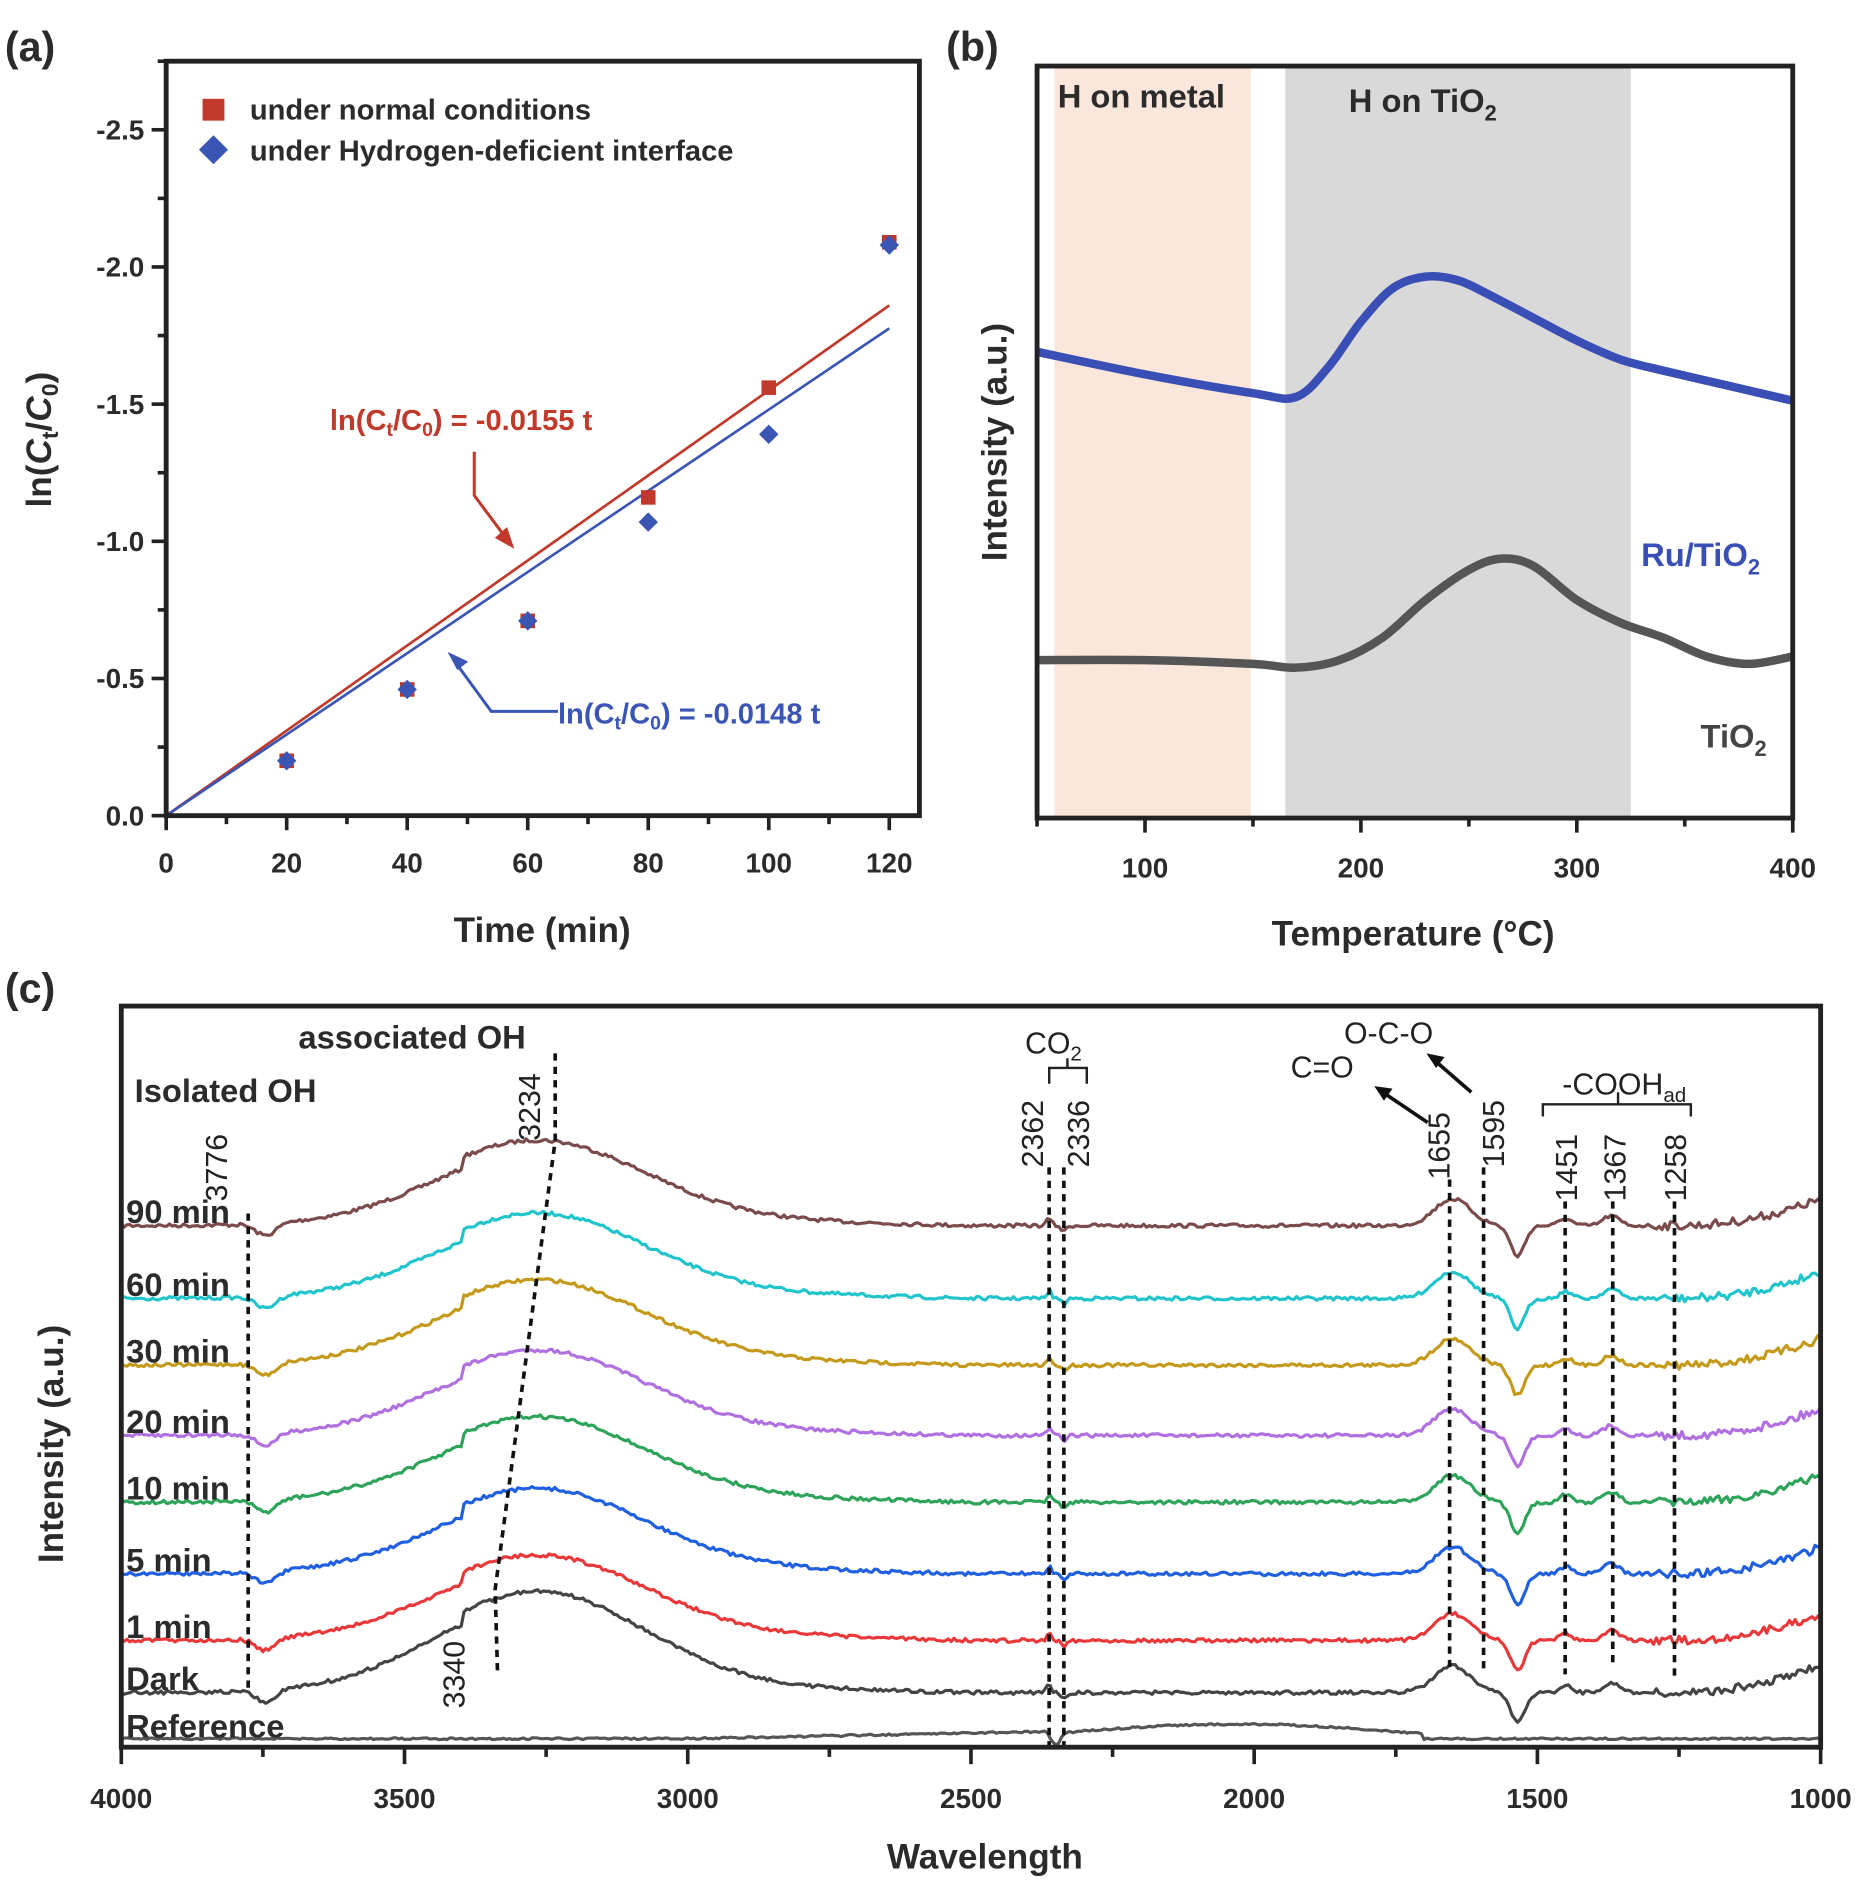 This screenshot has width=1874, height=1903. Describe the element at coordinates (530, 1106) in the screenshot. I see `peak-label-3234: 3234` at that location.